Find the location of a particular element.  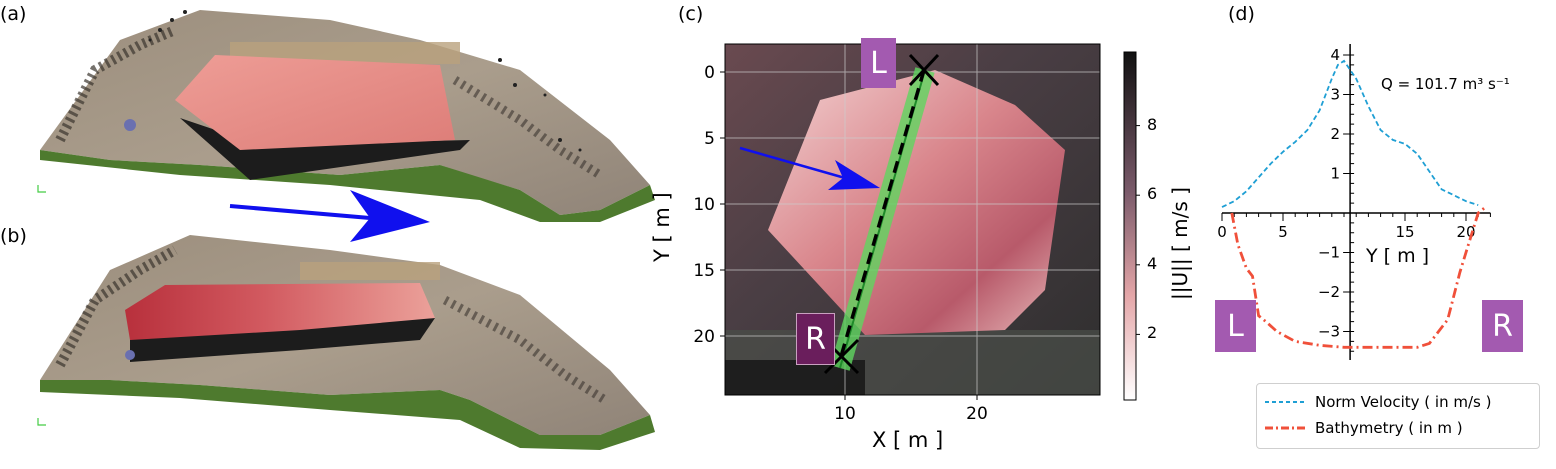

colorbar-tick-label: 8 is located at coordinates (1152, 124).